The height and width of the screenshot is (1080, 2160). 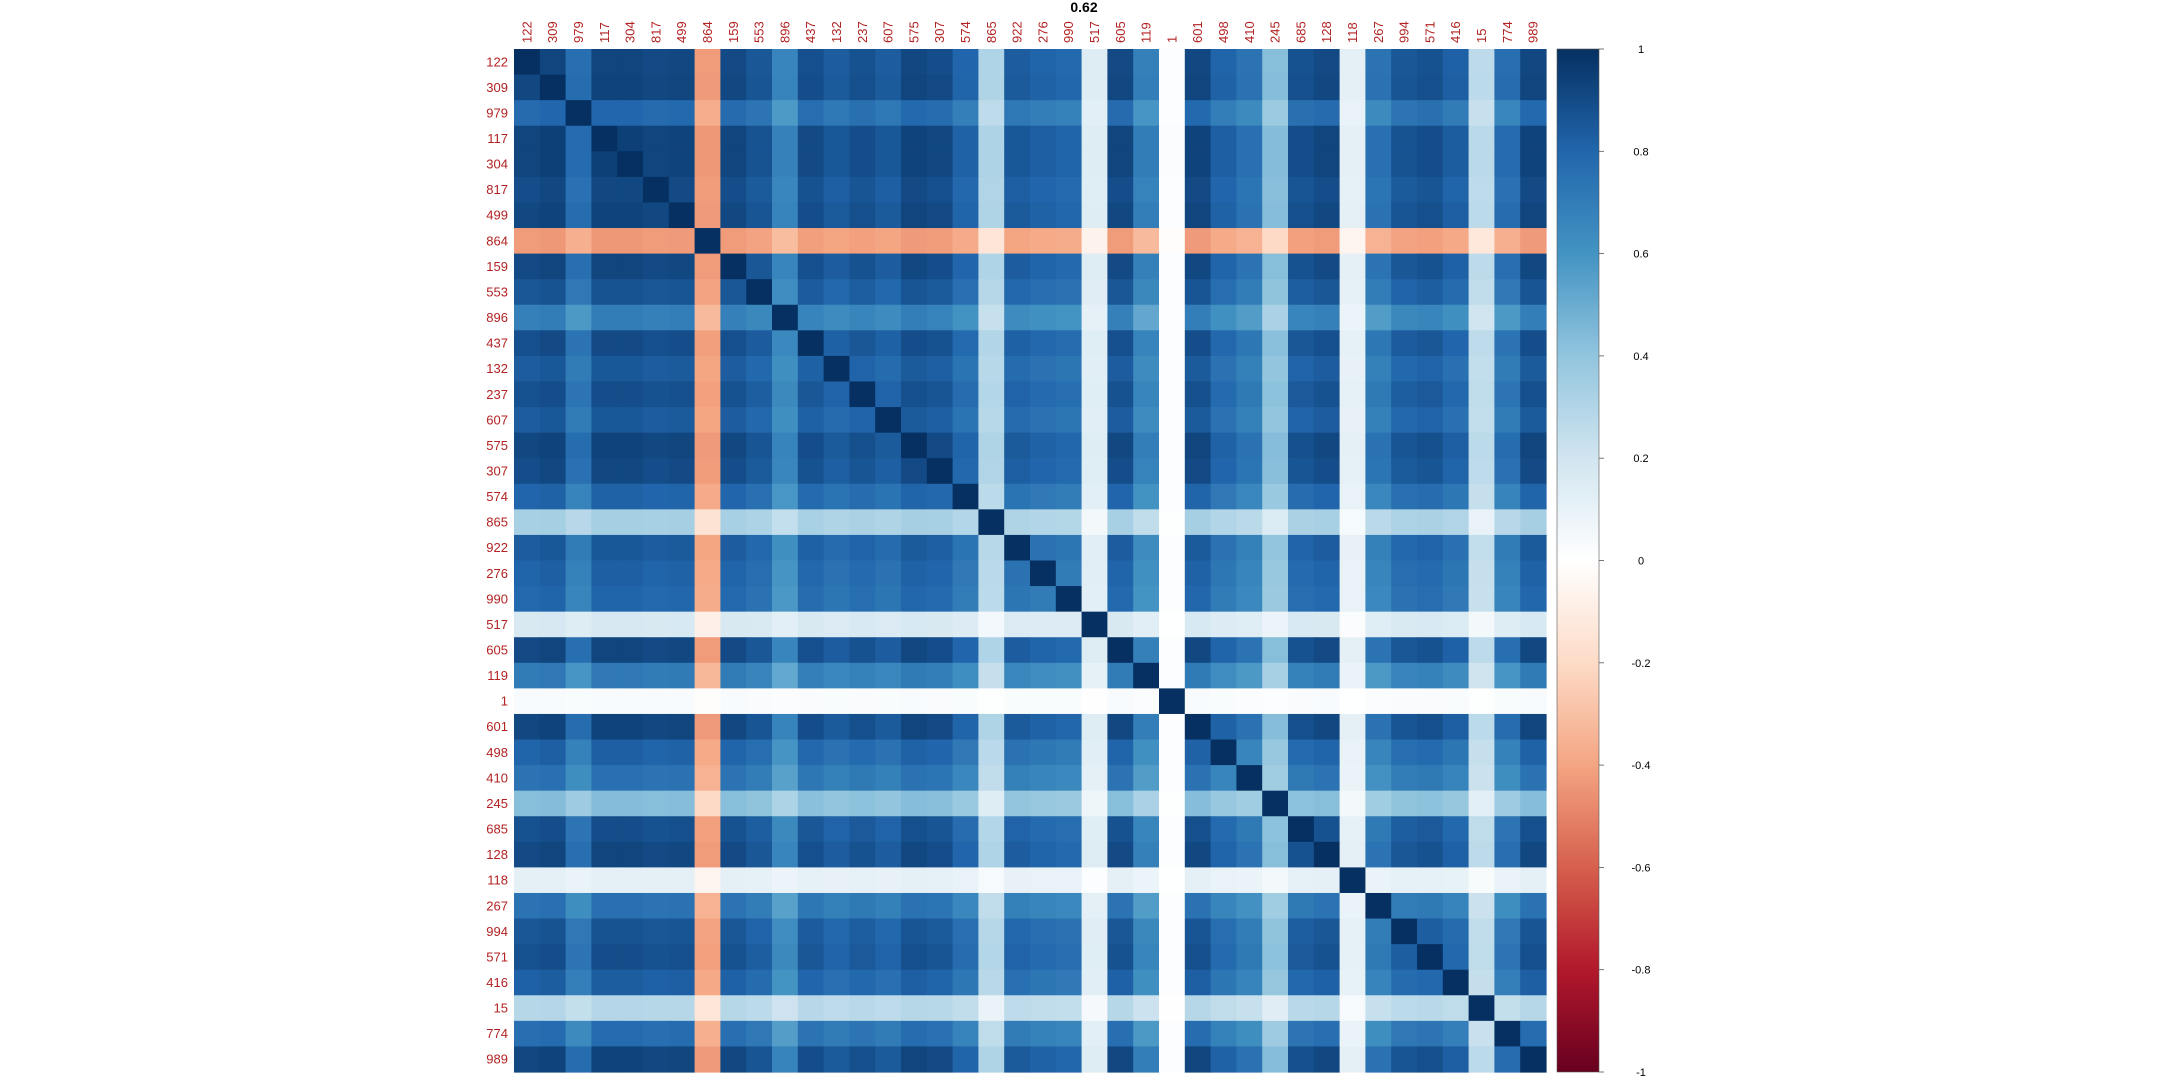 What do you see at coordinates (497, 726) in the screenshot?
I see `row-label: 601` at bounding box center [497, 726].